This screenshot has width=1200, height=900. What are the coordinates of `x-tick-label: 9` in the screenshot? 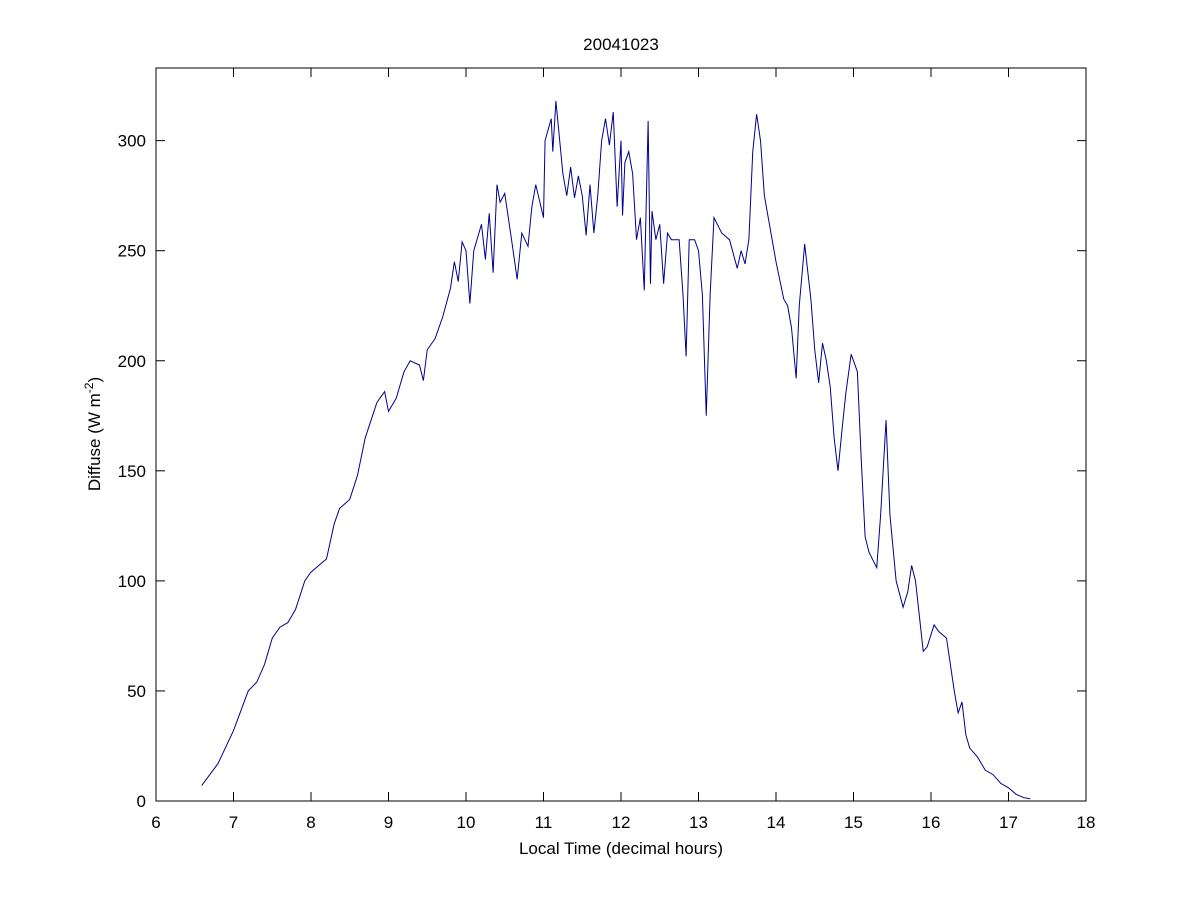 It's located at (388, 822).